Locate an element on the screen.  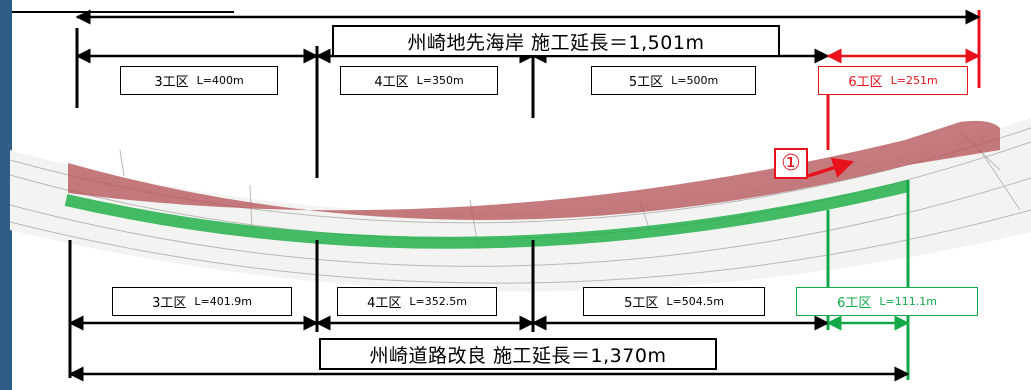
bottom-section6-label: 6工区 L=111.1m is located at coordinates (887, 301).